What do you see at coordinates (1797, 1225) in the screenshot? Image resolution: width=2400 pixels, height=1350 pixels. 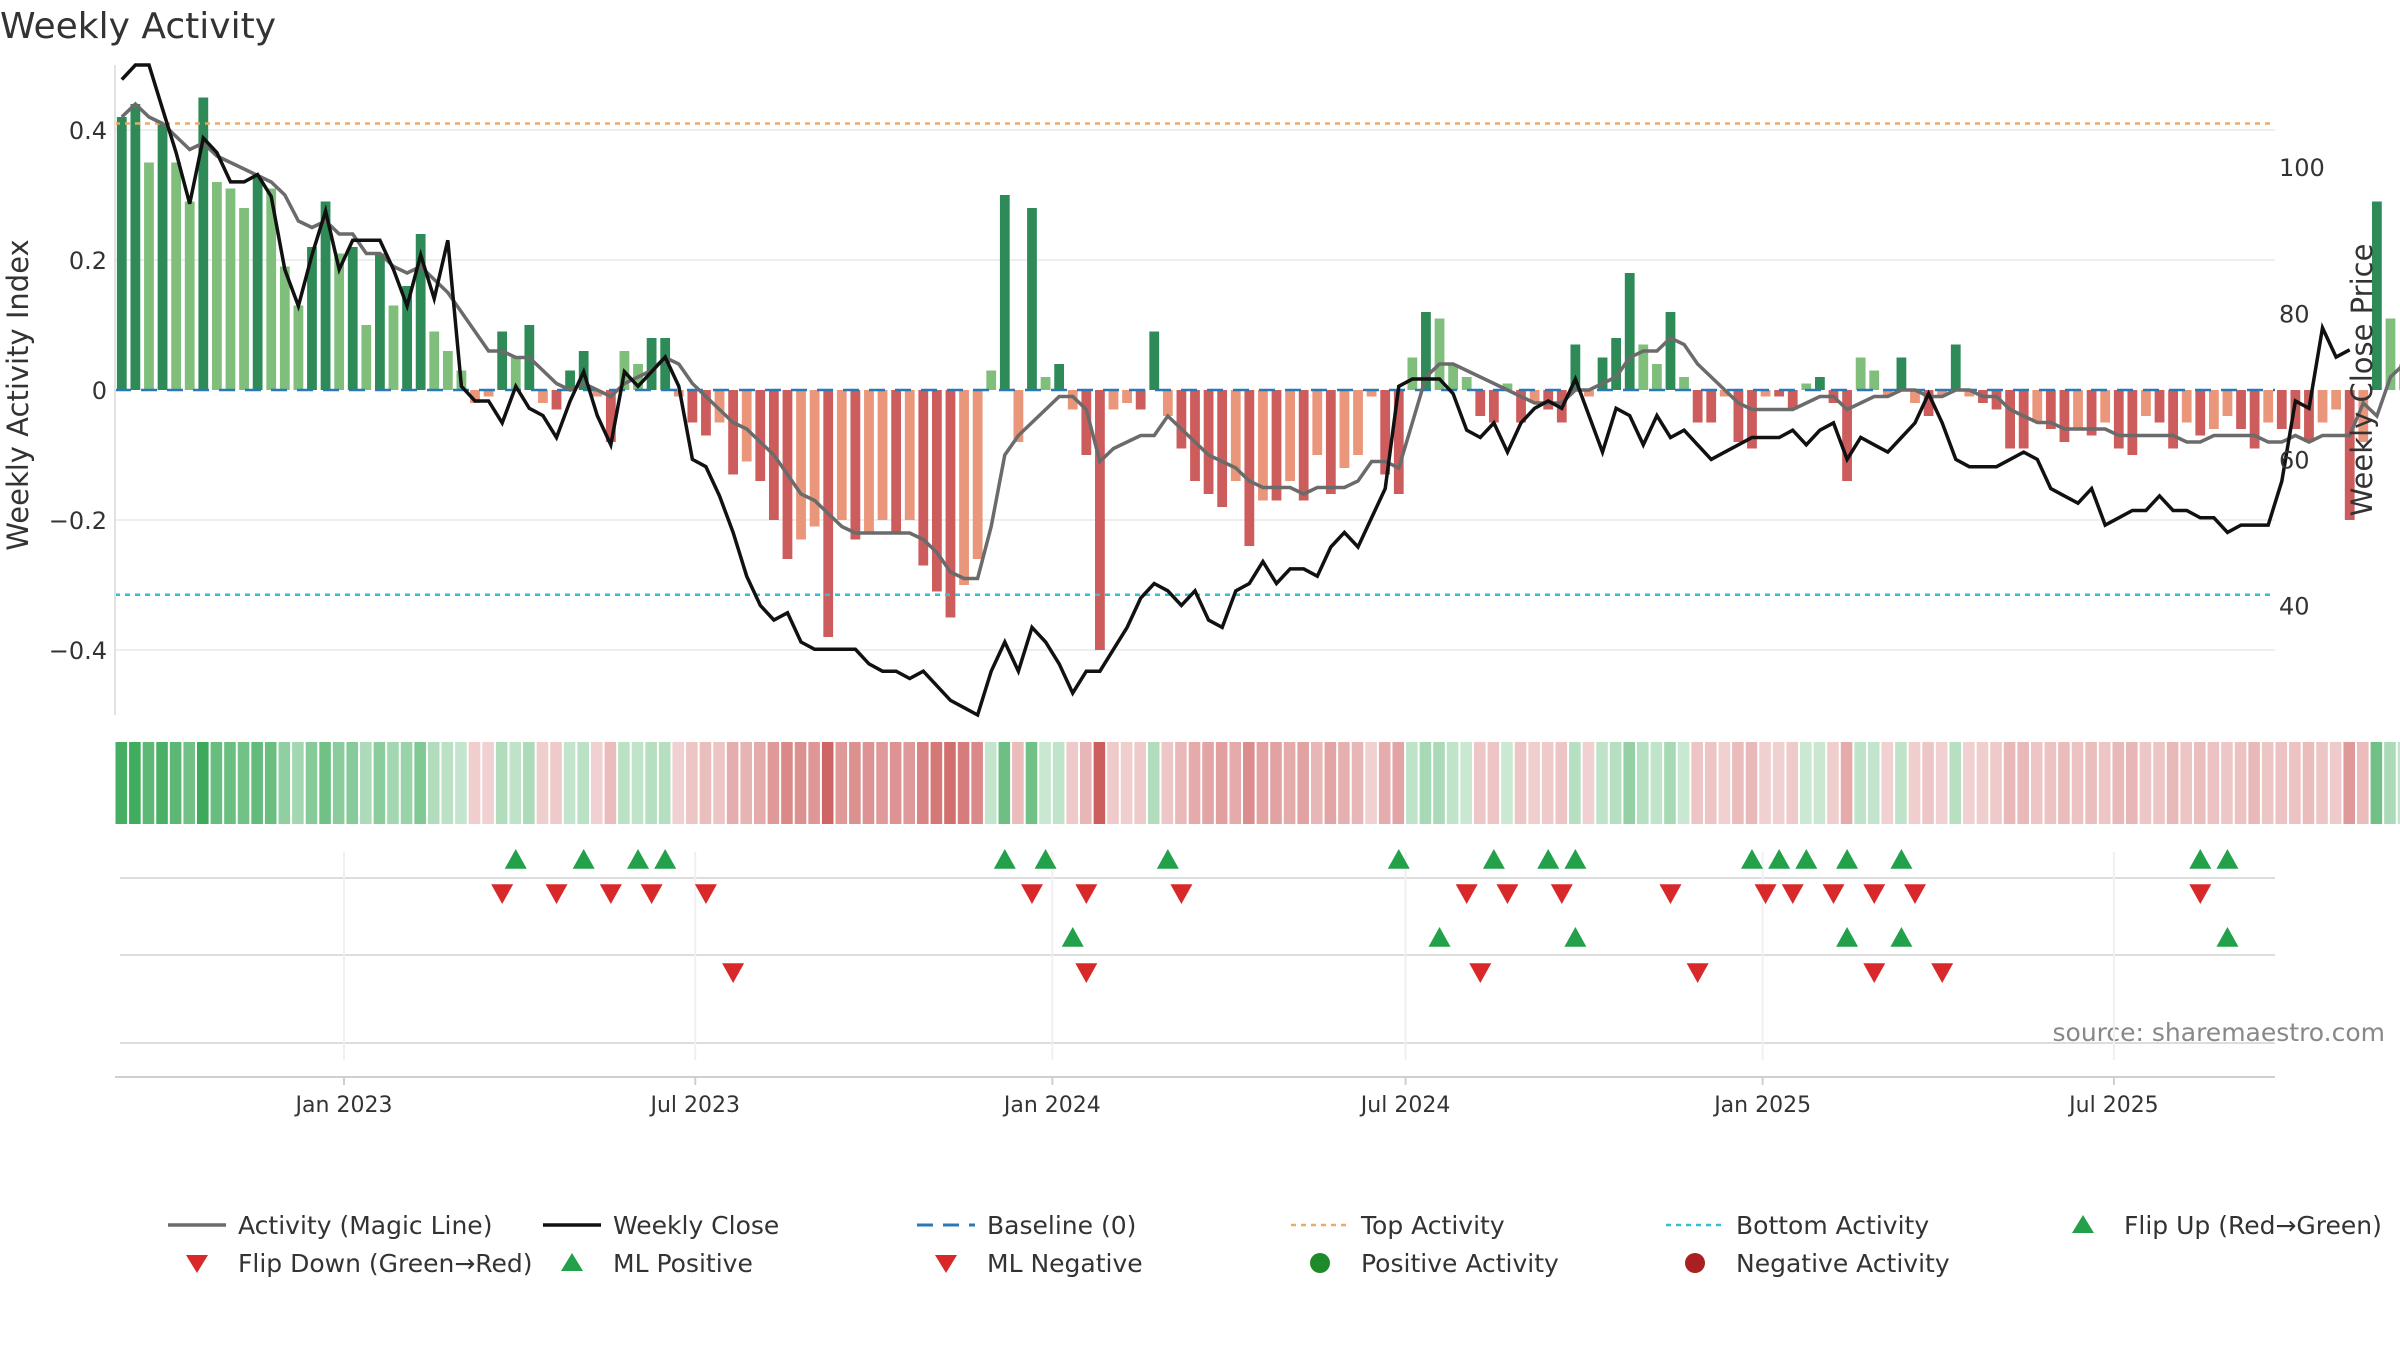 I see `legend-item: Bottom Activity` at bounding box center [1797, 1225].